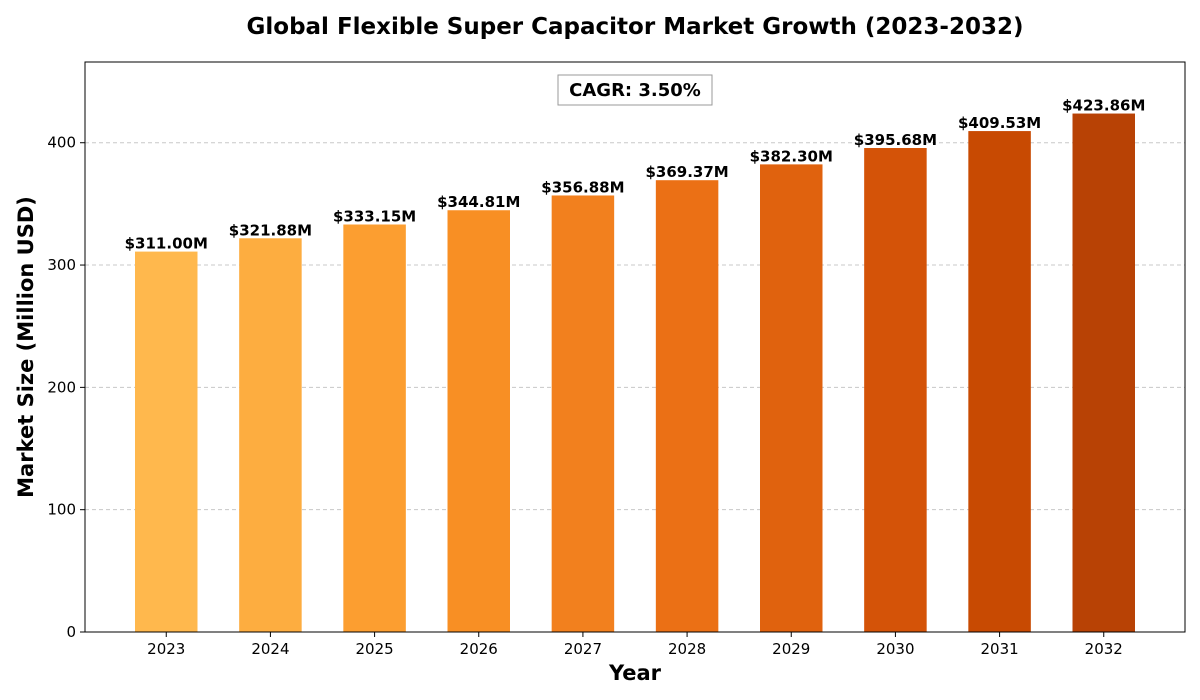 The image size is (1200, 700). What do you see at coordinates (270, 649) in the screenshot?
I see `x-tick-label: 2024` at bounding box center [270, 649].